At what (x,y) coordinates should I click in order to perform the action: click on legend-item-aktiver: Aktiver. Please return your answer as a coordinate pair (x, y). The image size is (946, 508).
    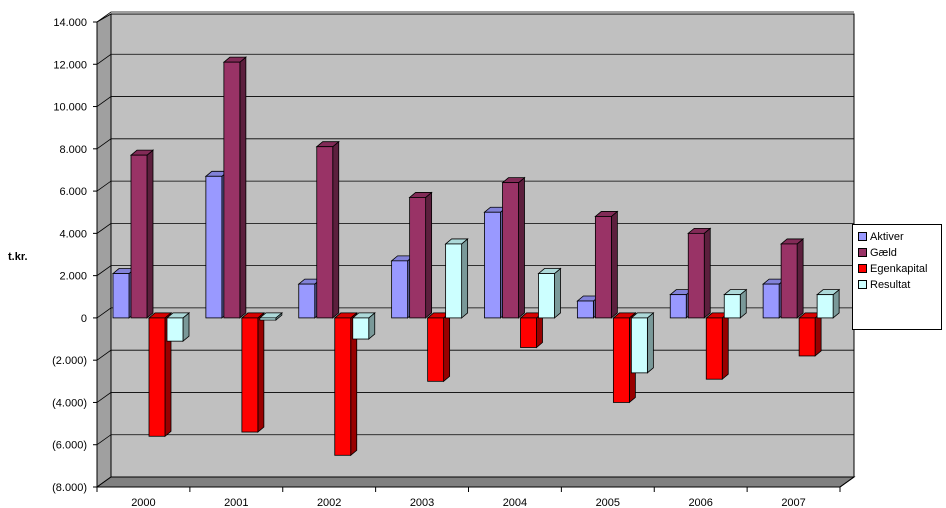
    Looking at the image, I should click on (899, 236).